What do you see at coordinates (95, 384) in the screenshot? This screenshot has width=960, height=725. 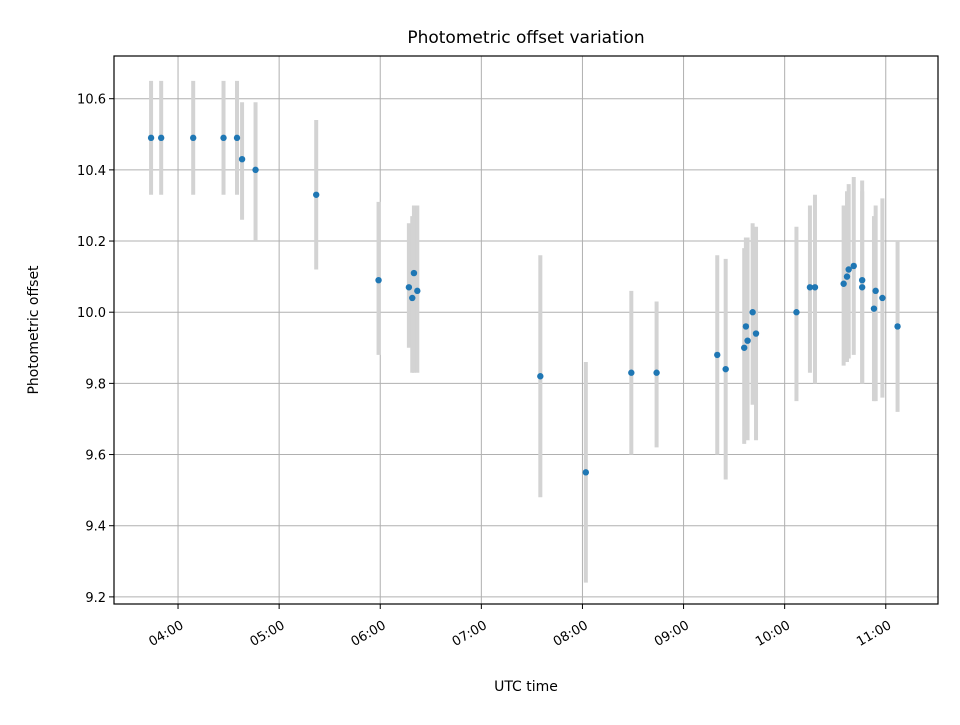 I see `y-tick-label: 9.8` at bounding box center [95, 384].